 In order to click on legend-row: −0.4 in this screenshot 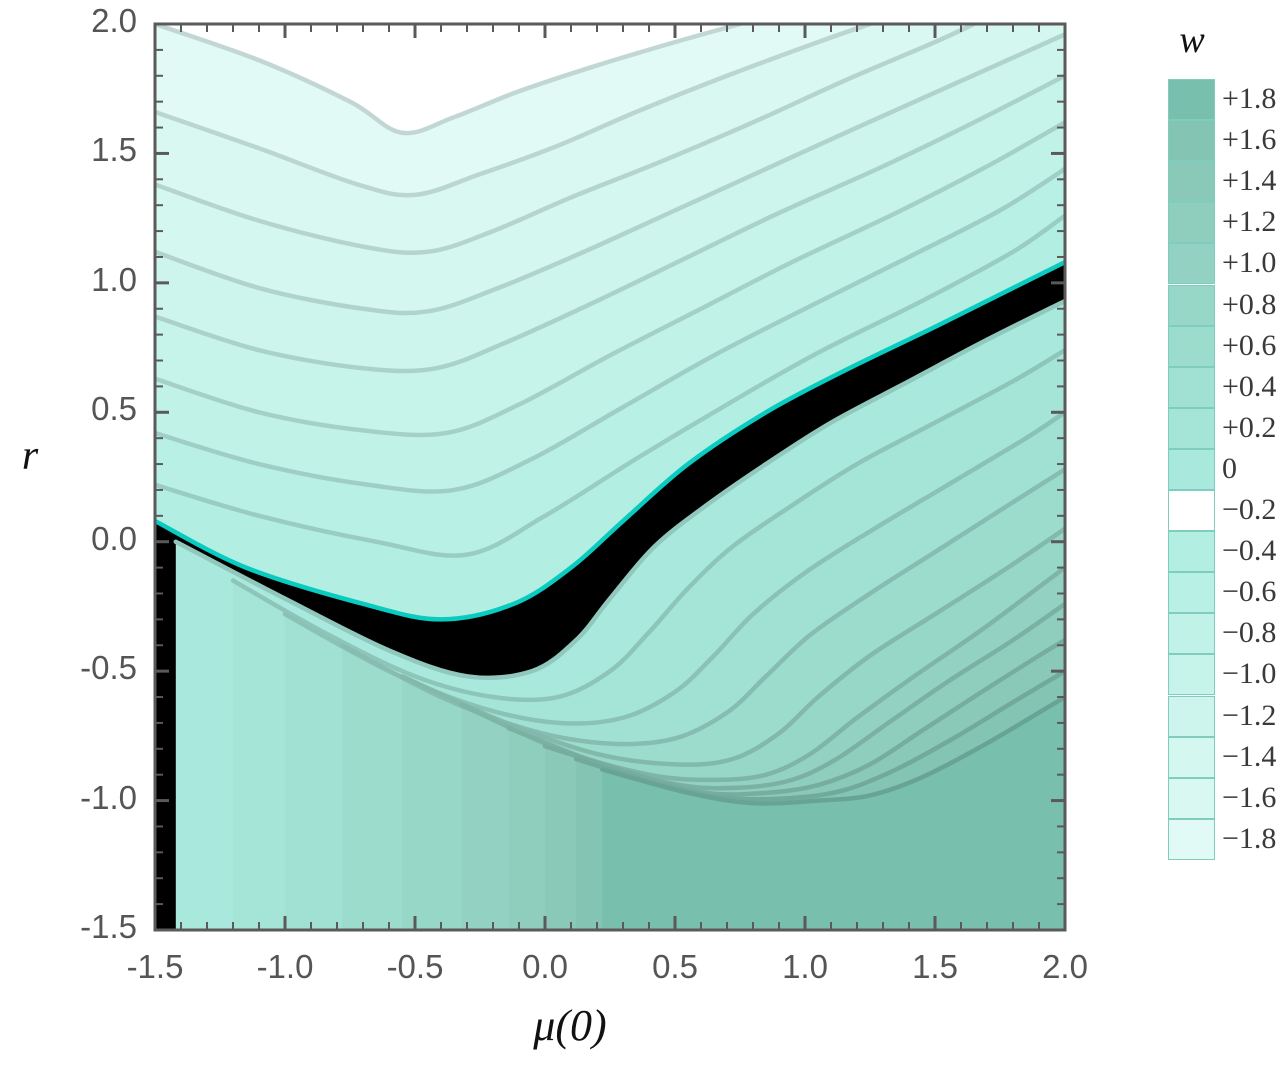, I will do `click(1220, 551)`.